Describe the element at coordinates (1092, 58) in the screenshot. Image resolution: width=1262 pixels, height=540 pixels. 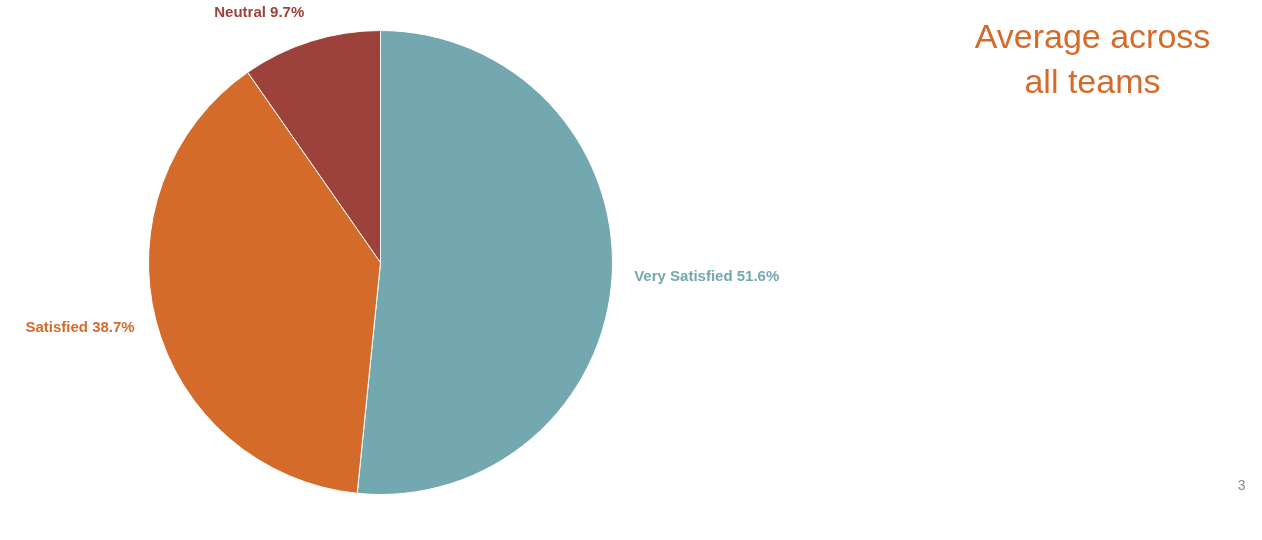
I see `text: Average across all teams` at that location.